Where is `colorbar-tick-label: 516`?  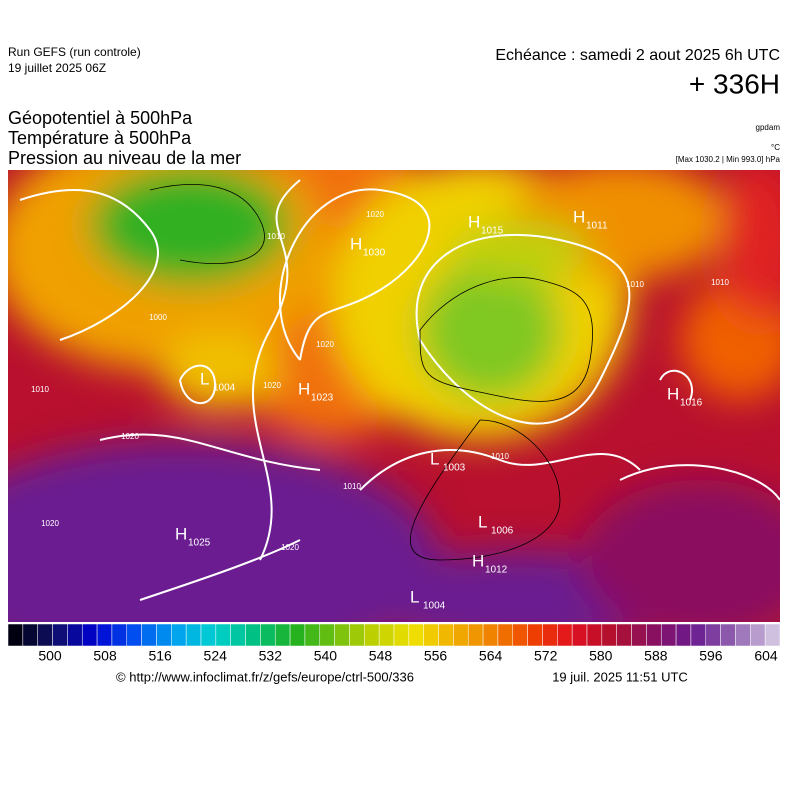
colorbar-tick-label: 516 is located at coordinates (160, 656).